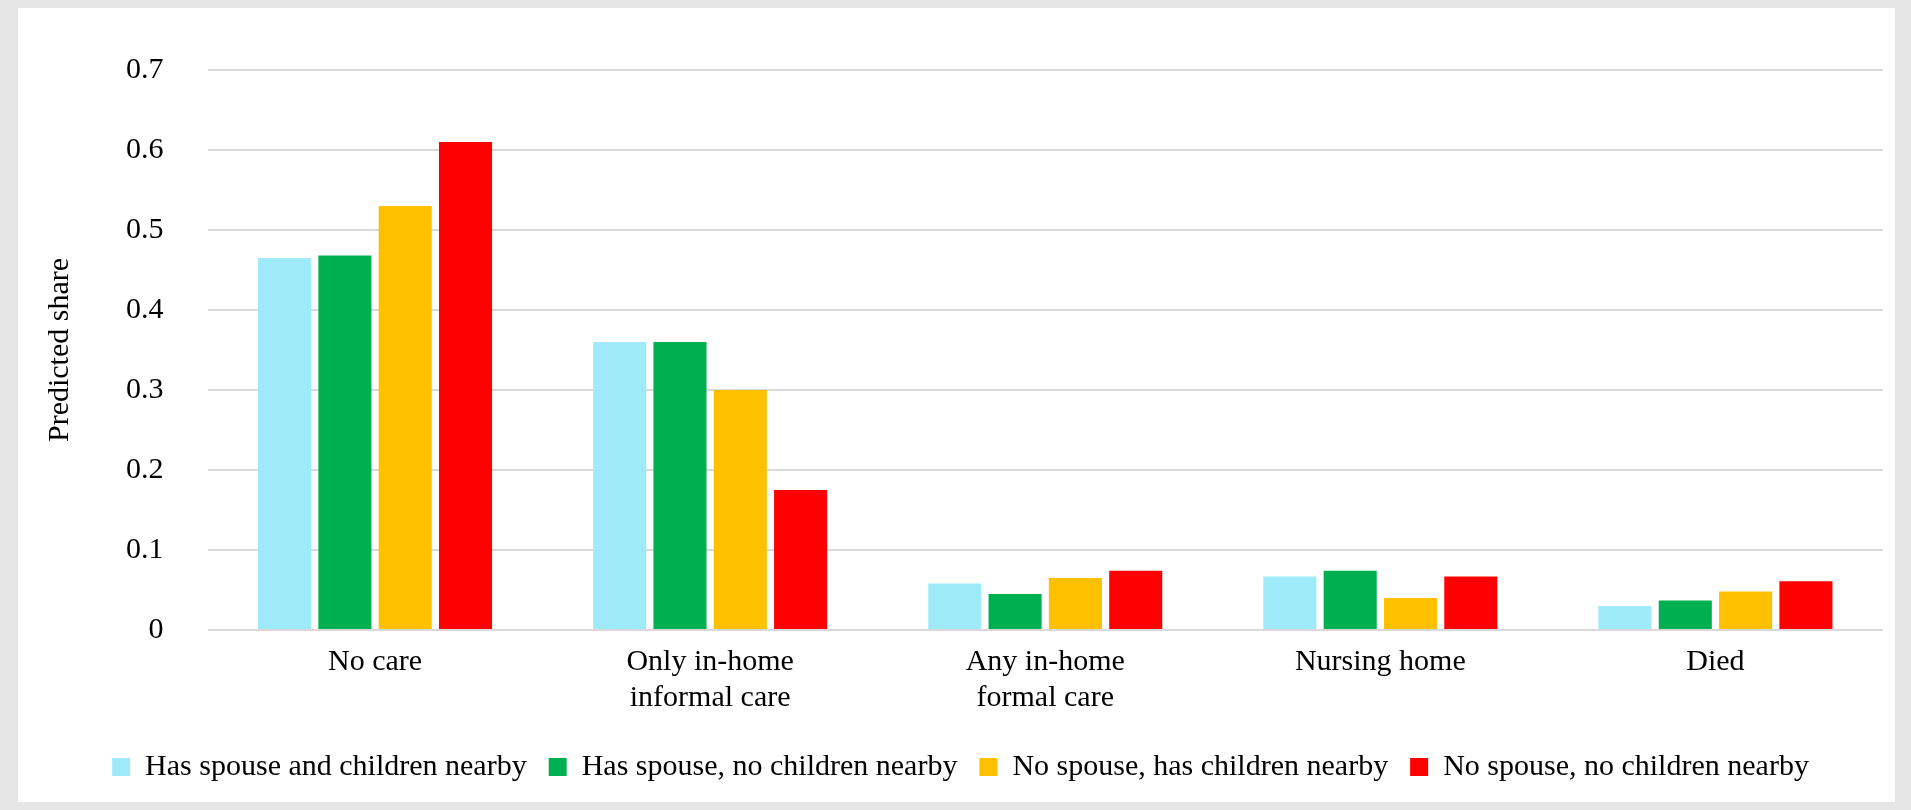 The height and width of the screenshot is (810, 1911). What do you see at coordinates (1200, 764) in the screenshot?
I see `legend-label: No spouse, has children nearby` at bounding box center [1200, 764].